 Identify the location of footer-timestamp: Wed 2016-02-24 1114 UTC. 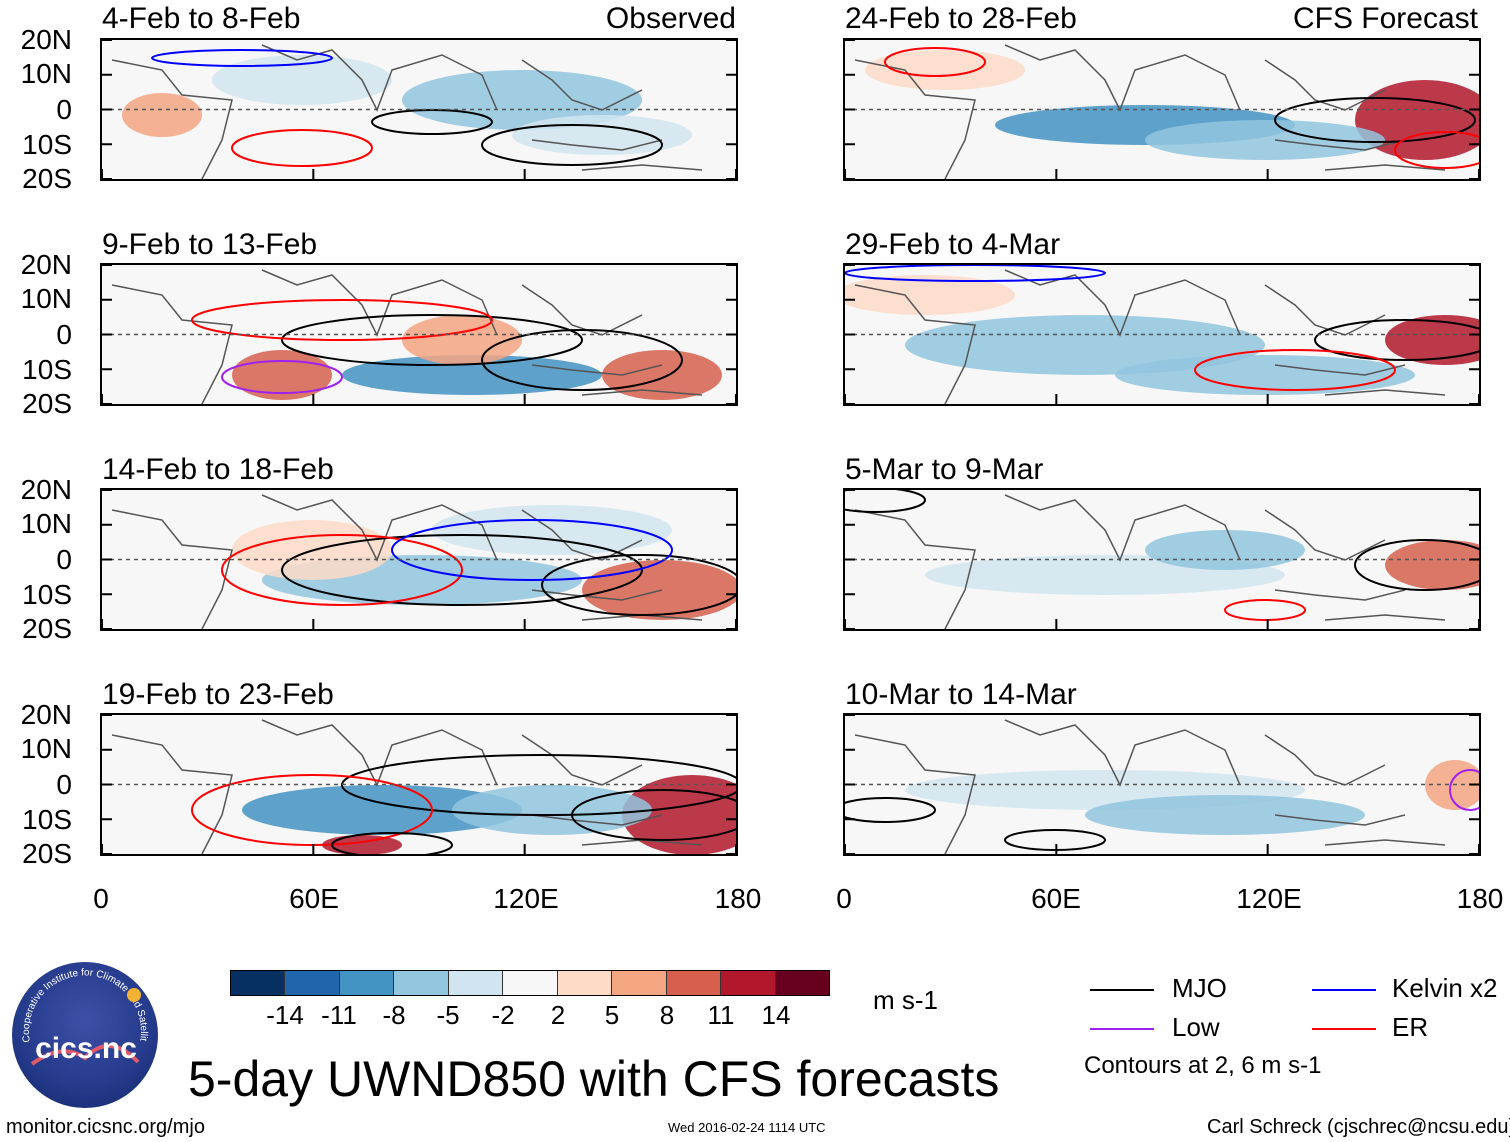
(747, 1127).